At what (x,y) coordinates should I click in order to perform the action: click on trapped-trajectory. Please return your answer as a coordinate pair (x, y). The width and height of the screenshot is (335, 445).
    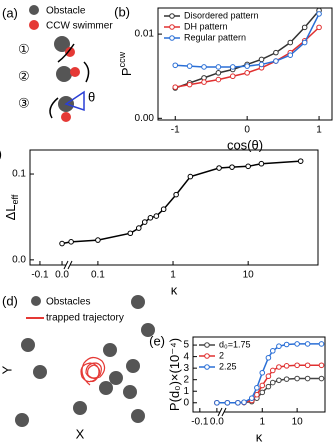
    Looking at the image, I should click on (93, 371).